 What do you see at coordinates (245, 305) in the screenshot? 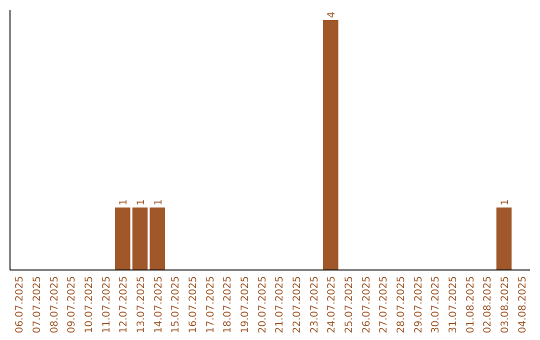
I see `x-tick-label: 19.07.2025` at bounding box center [245, 305].